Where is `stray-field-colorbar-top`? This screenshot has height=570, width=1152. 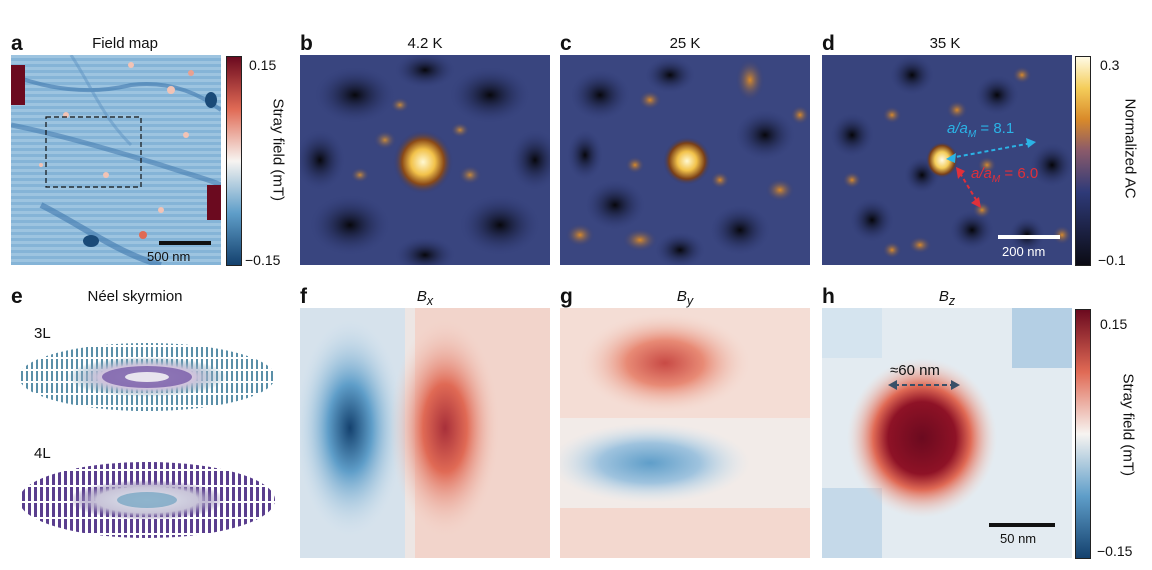
stray-field-colorbar-top is located at coordinates (234, 161).